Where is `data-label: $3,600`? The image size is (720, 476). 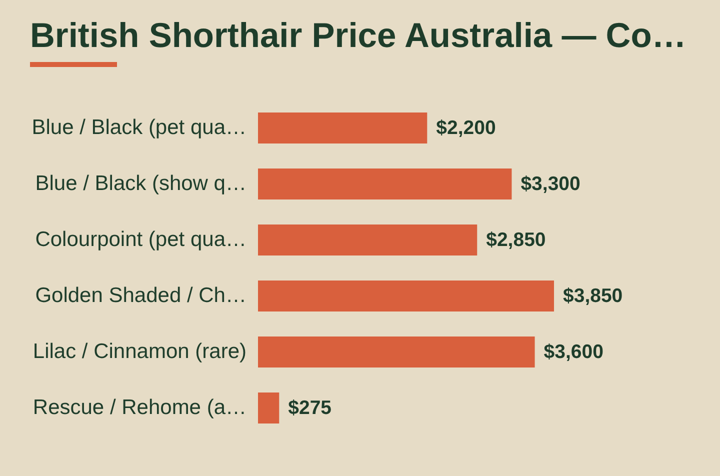 data-label: $3,600 is located at coordinates (574, 352).